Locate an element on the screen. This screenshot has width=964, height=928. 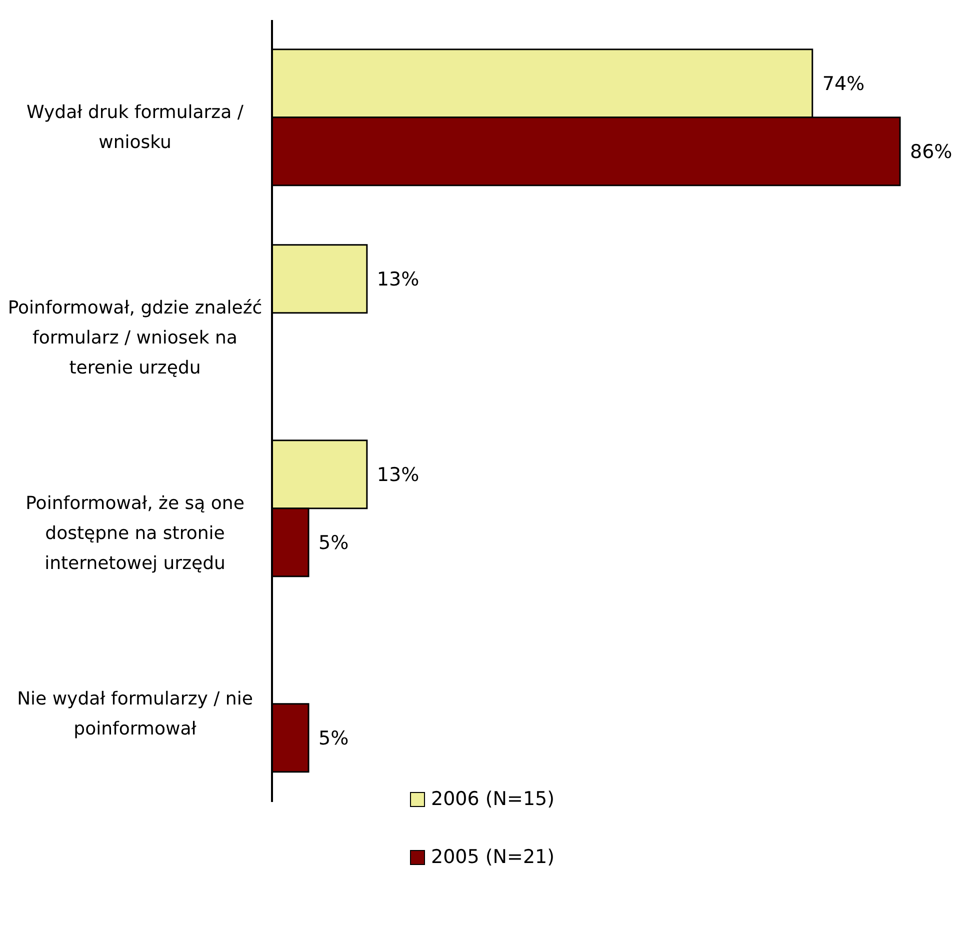
legend-label: 2005 (N=21) is located at coordinates (493, 857).